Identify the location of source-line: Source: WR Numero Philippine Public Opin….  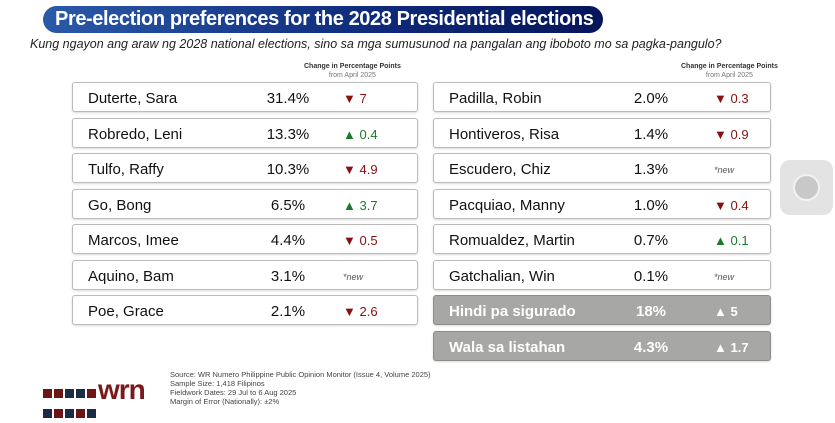
(300, 374).